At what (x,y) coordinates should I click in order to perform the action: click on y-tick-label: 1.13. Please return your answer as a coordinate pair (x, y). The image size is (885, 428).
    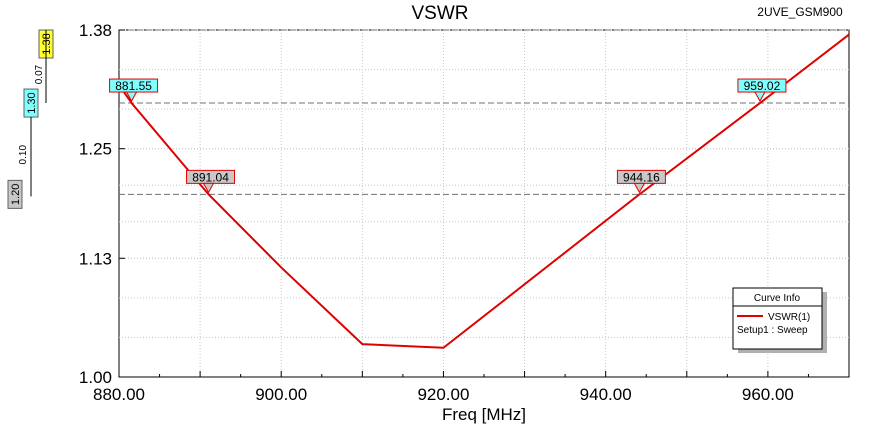
    Looking at the image, I should click on (95, 258).